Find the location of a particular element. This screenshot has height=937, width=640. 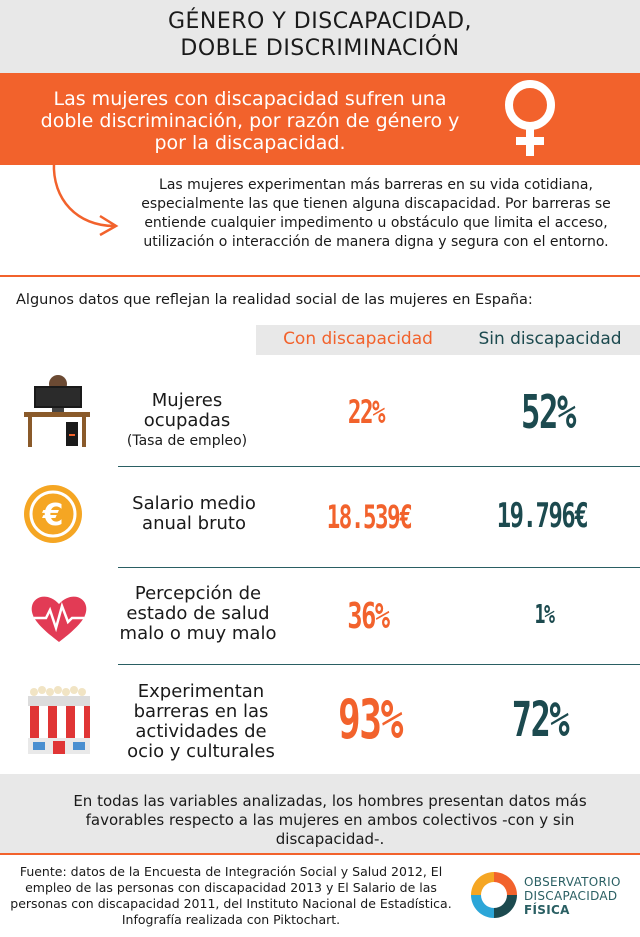

column-header-sin: Sin discapacidad is located at coordinates (550, 339).